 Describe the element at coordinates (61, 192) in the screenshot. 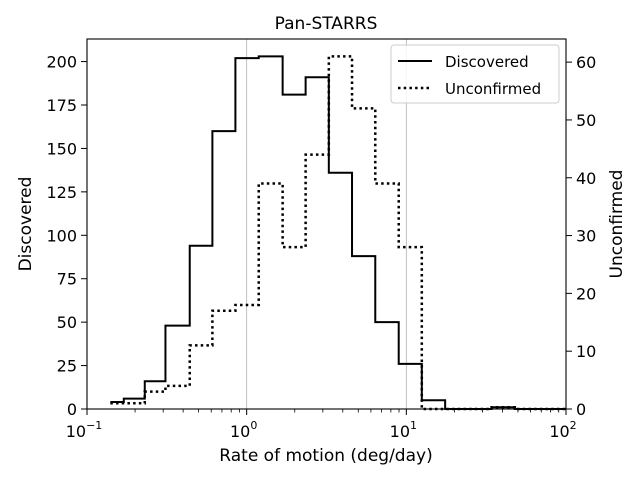

I see `y-tick-label-left: 125` at that location.